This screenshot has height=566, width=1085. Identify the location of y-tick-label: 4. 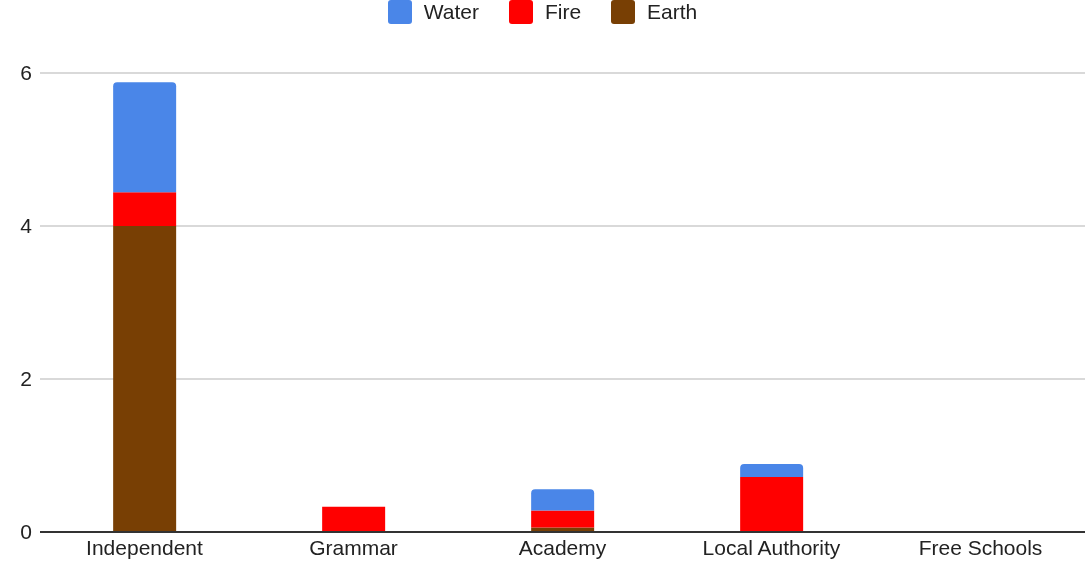
(26, 226).